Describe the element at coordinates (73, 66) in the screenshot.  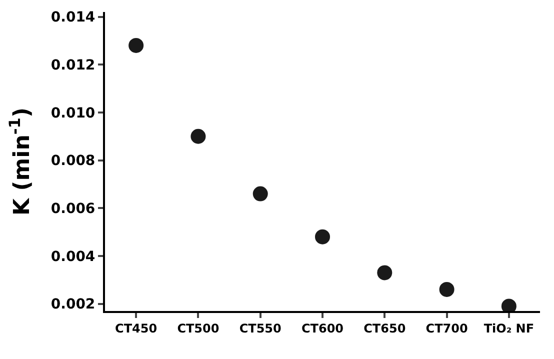
I see `y-tick-label: 0.012` at that location.